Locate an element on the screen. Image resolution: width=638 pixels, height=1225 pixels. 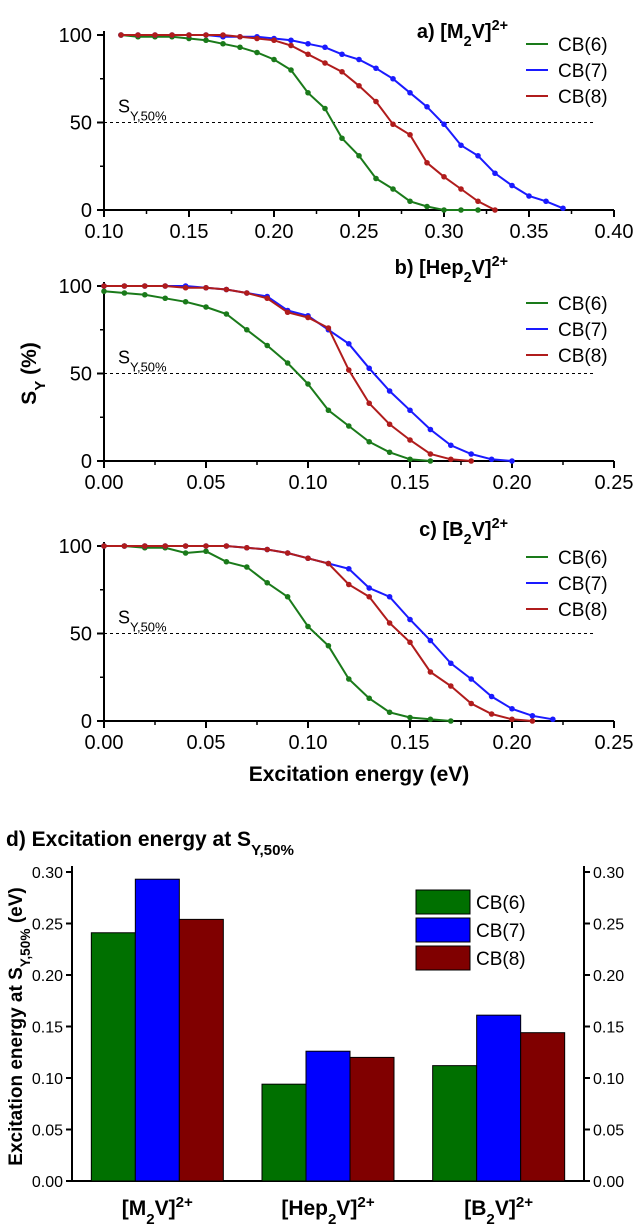
y-tick-label-right: 0.20 is located at coordinates (608, 976).